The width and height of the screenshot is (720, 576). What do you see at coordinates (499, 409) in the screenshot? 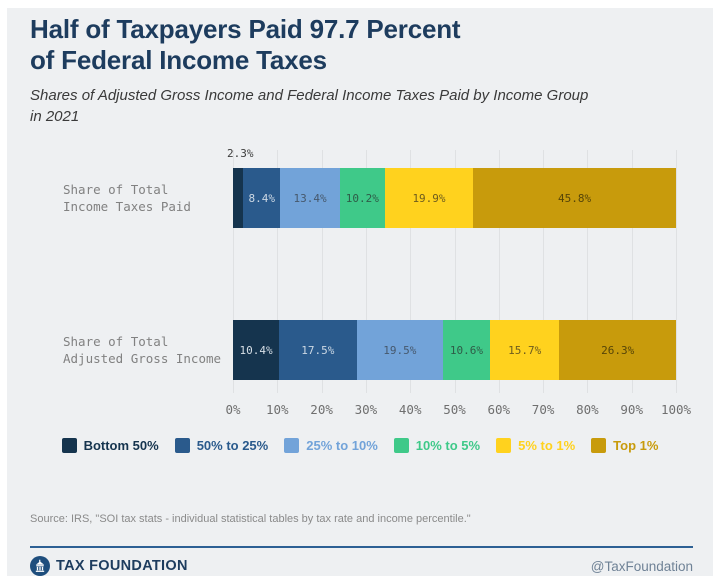
I see `x-axis-tick-label: 60%` at bounding box center [499, 409].